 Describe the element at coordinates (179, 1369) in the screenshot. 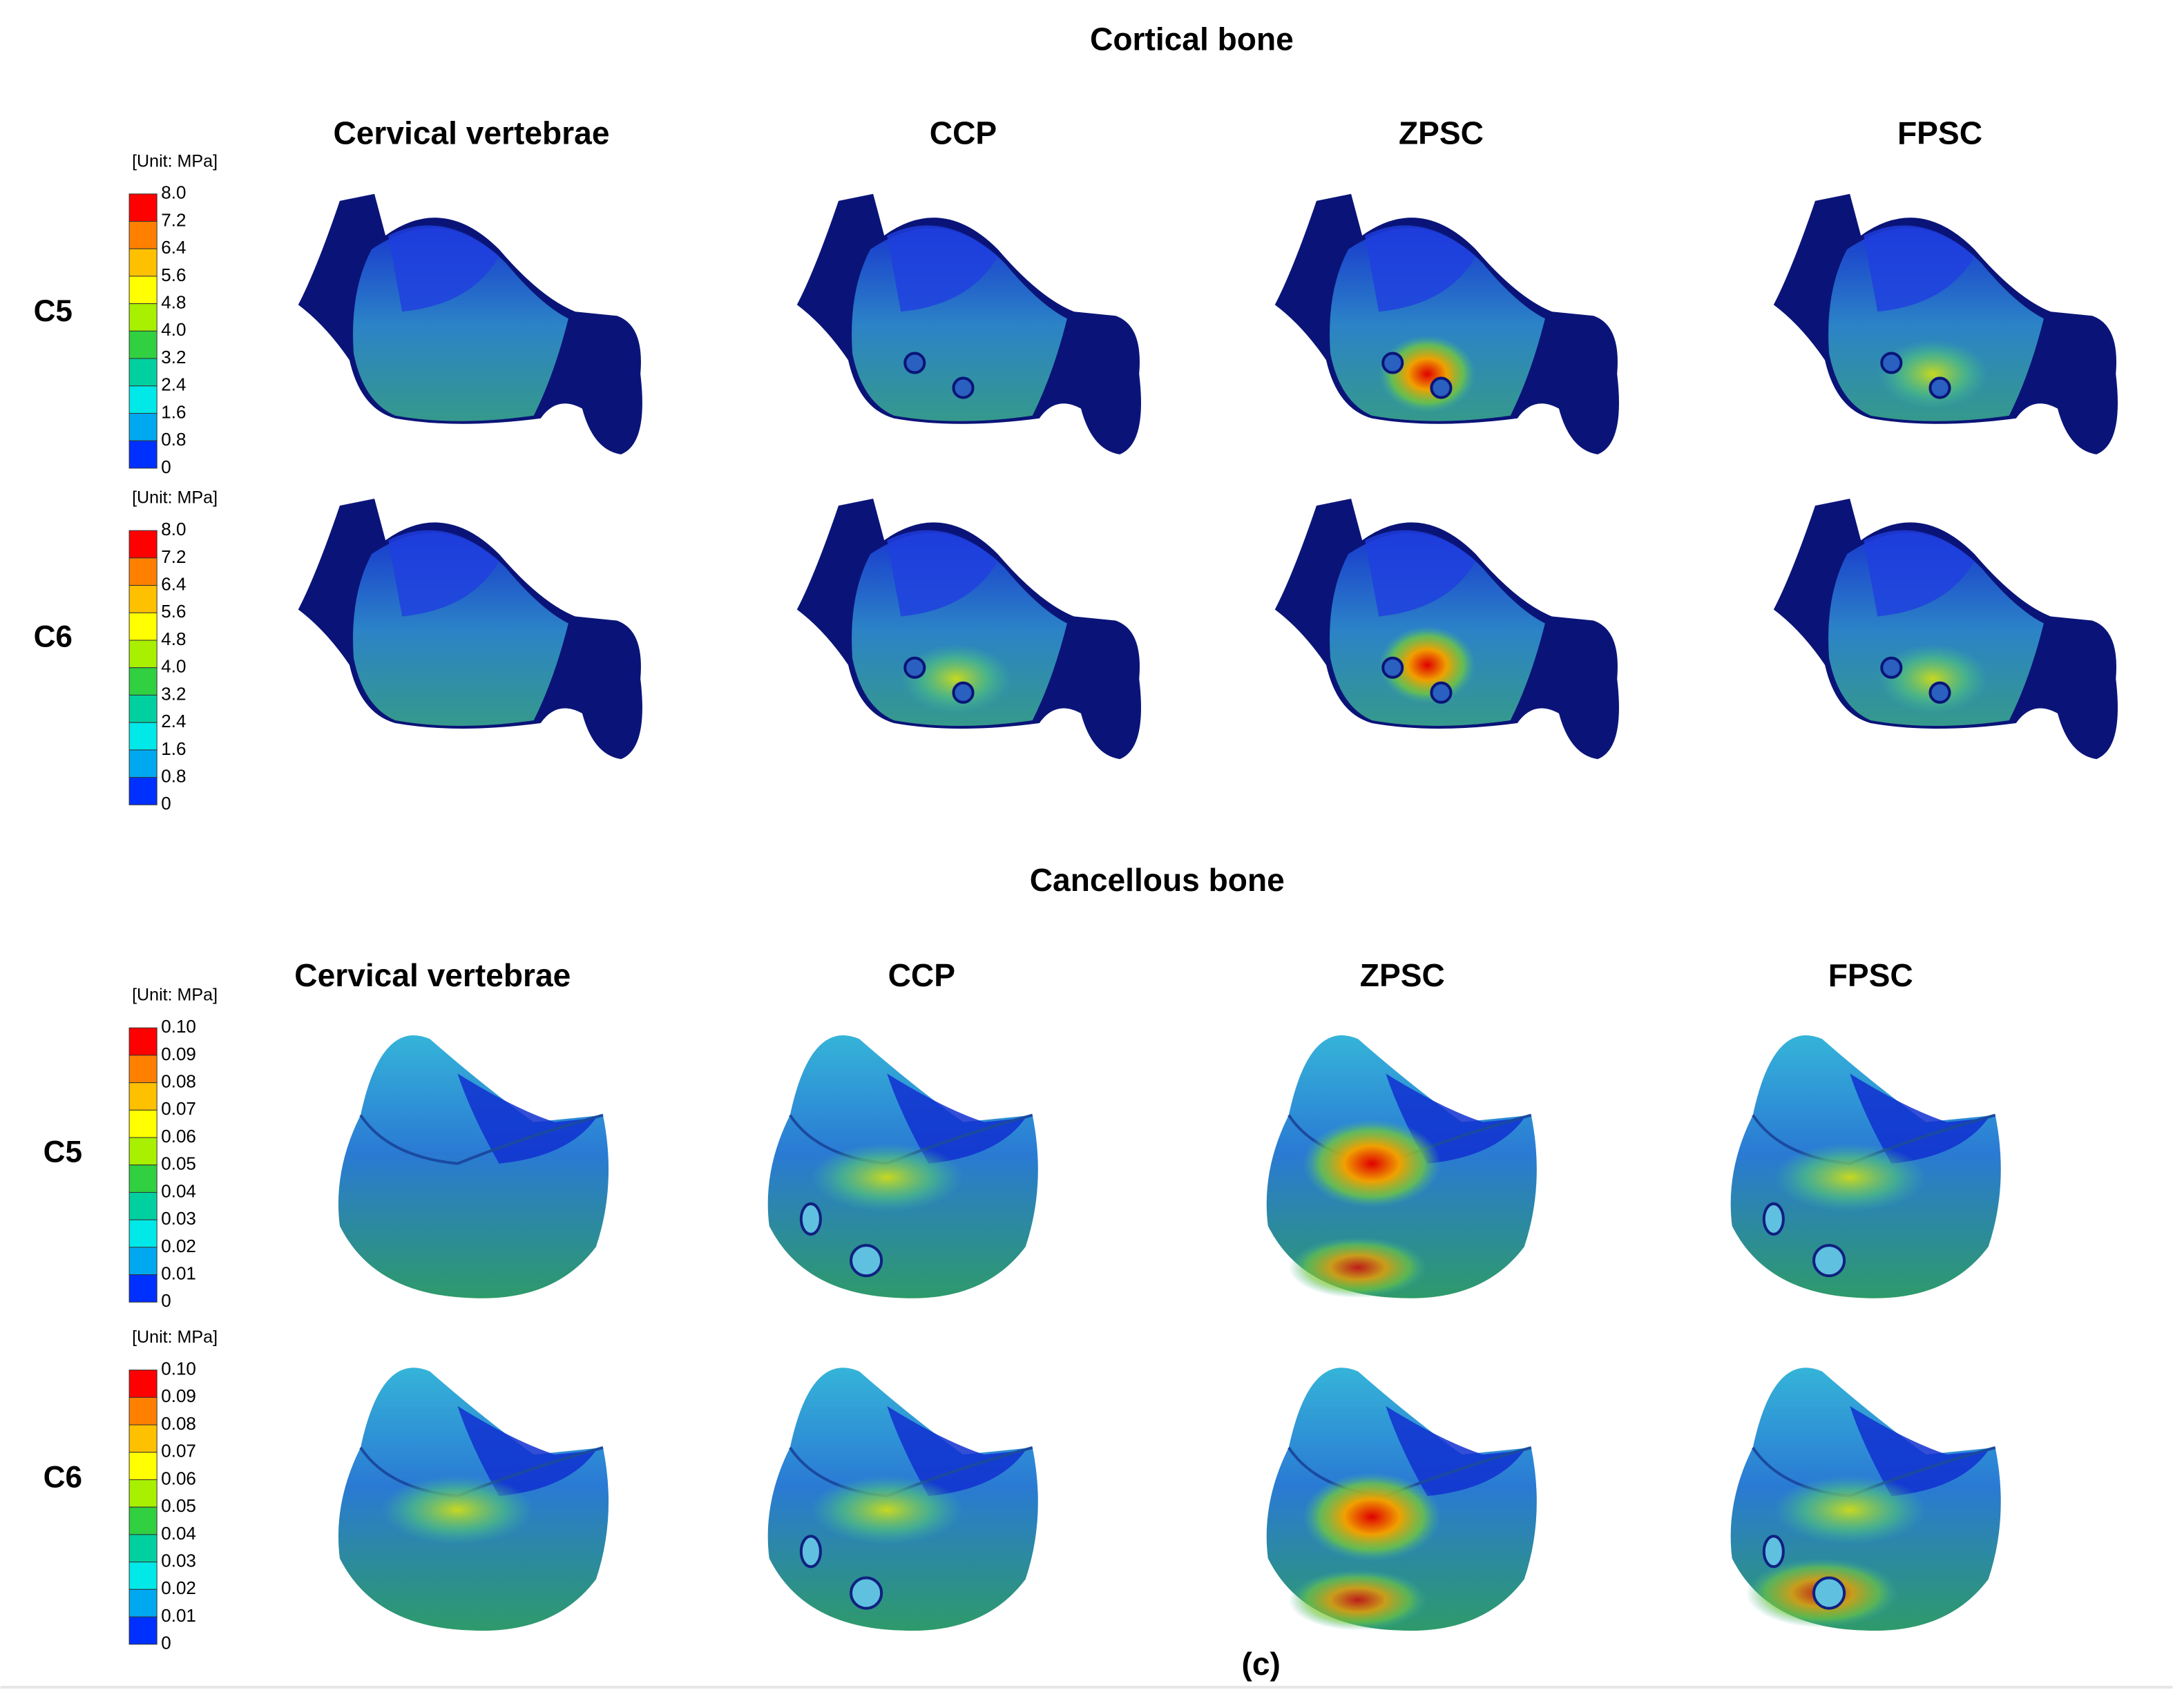

I see `legend-tick-label: 0.10` at that location.